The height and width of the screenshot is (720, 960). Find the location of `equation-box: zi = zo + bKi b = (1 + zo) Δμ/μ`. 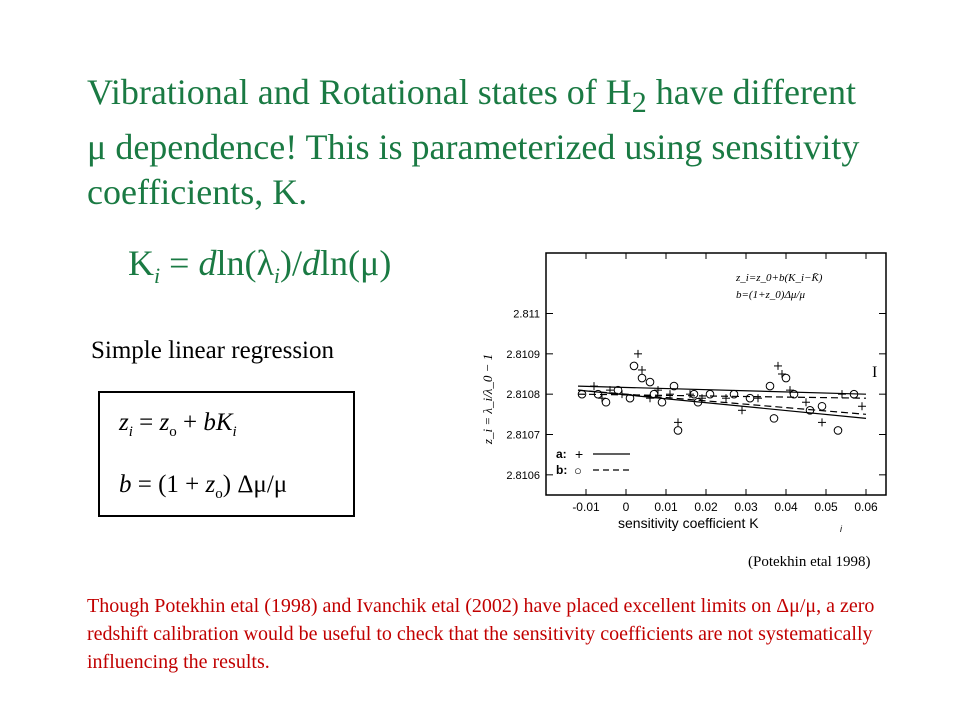

equation-box: zi = zo + bKi b = (1 + zo) Δμ/μ is located at coordinates (226, 454).